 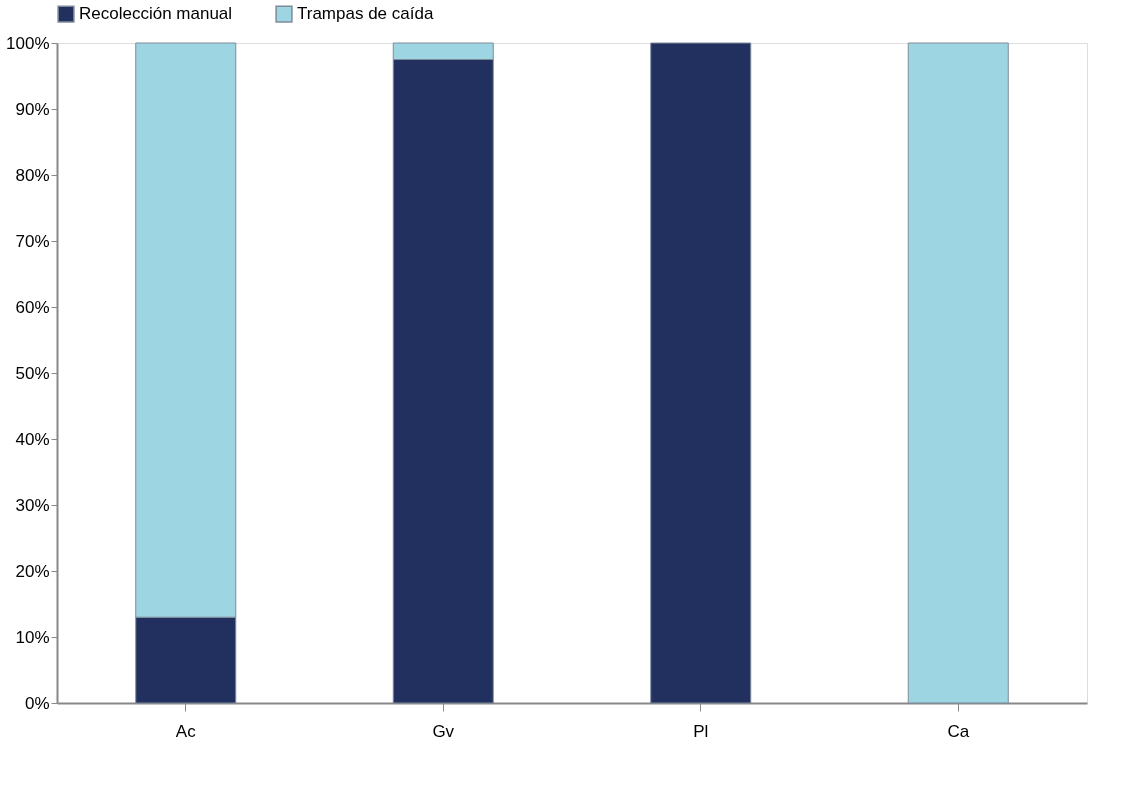 What do you see at coordinates (701, 731) in the screenshot?
I see `x-tick-label: Pl` at bounding box center [701, 731].